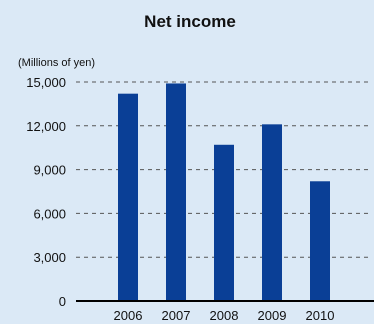 The height and width of the screenshot is (324, 374). I want to click on y-tick-label: 3,000, so click(49, 257).